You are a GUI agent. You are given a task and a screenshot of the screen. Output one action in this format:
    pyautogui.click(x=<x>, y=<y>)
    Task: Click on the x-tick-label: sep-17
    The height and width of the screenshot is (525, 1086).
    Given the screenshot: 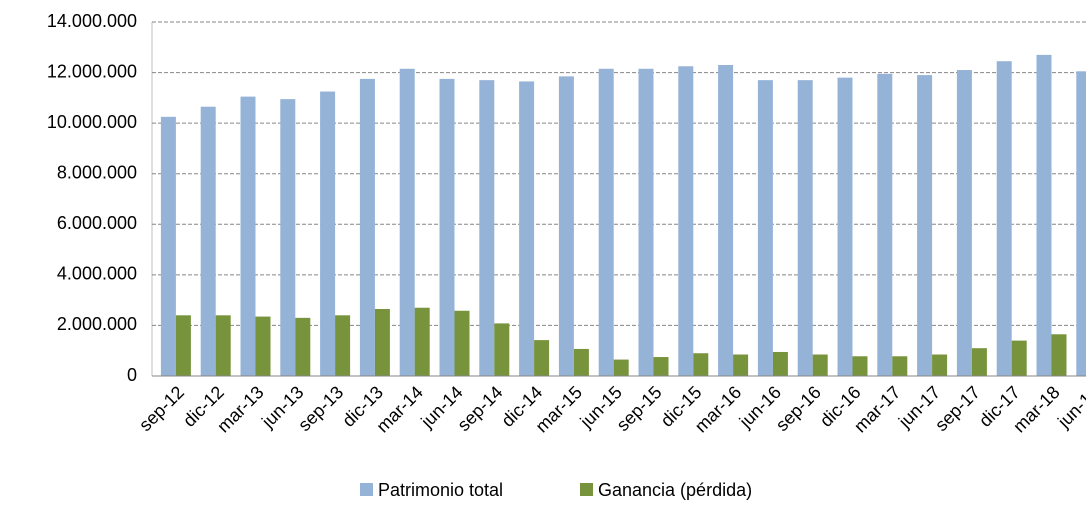 What is the action you would take?
    pyautogui.click(x=957, y=408)
    